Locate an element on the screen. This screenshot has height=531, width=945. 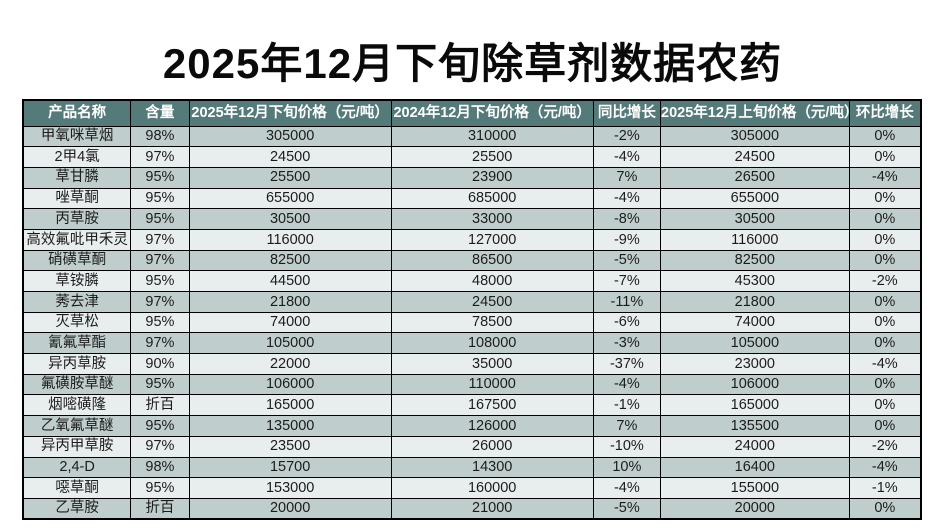
product-name-cell: 灭草松 is located at coordinates (77, 322).